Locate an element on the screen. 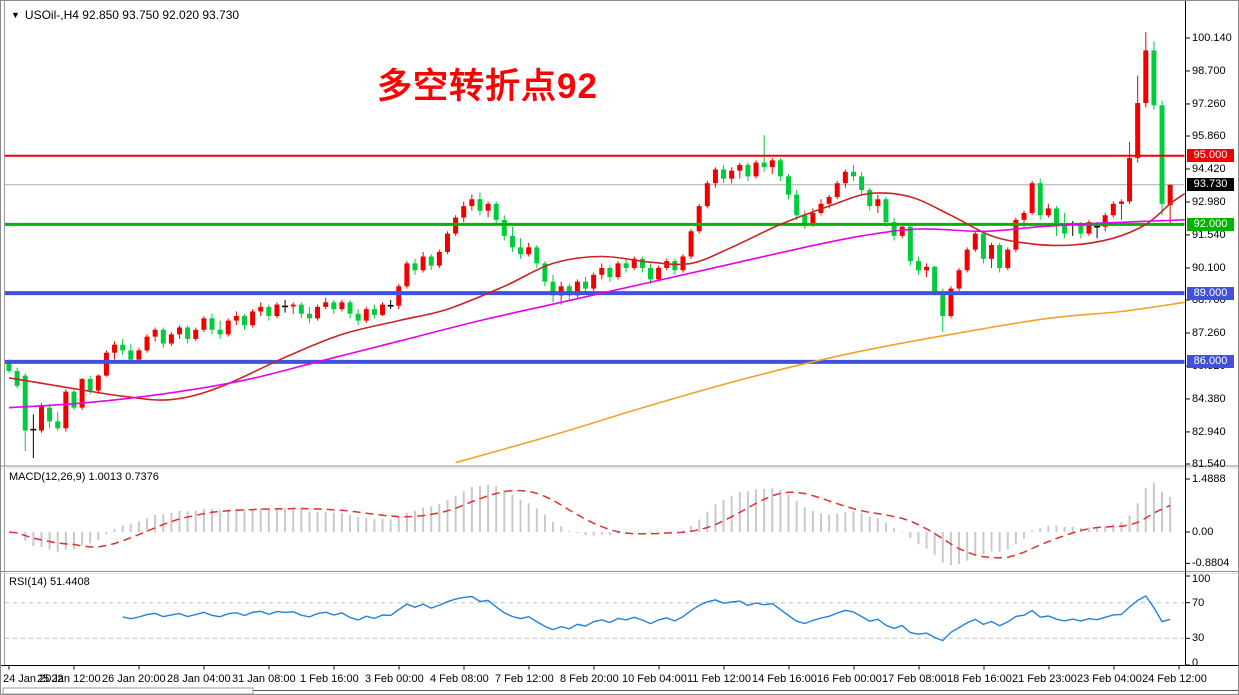  macd-tick-label: -0.8804 is located at coordinates (1211, 563).